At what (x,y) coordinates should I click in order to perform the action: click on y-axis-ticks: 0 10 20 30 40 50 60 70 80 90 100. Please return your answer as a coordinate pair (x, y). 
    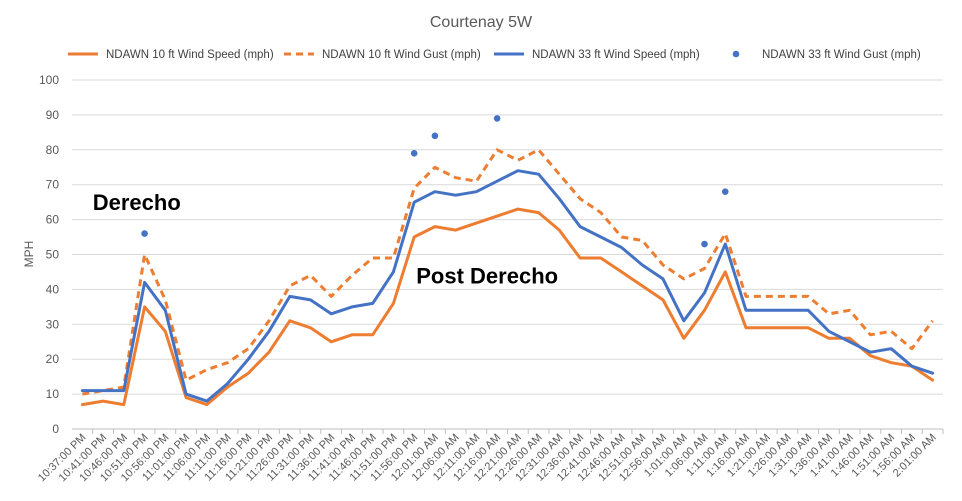
    Looking at the image, I should click on (49, 254).